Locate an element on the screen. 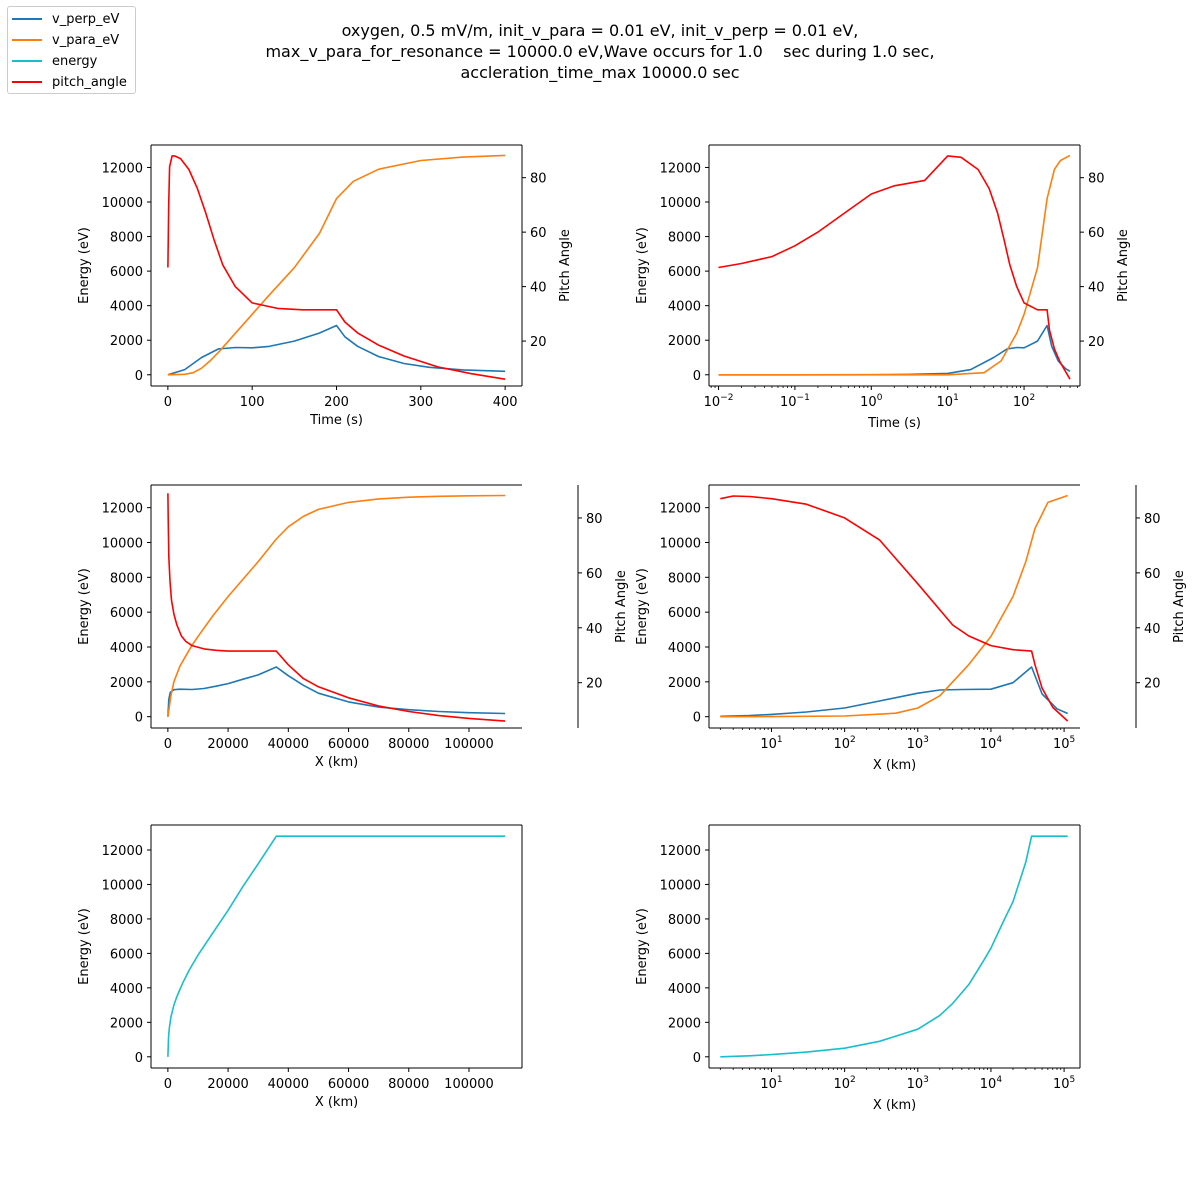  x-tick-label: 200 is located at coordinates (336, 402).